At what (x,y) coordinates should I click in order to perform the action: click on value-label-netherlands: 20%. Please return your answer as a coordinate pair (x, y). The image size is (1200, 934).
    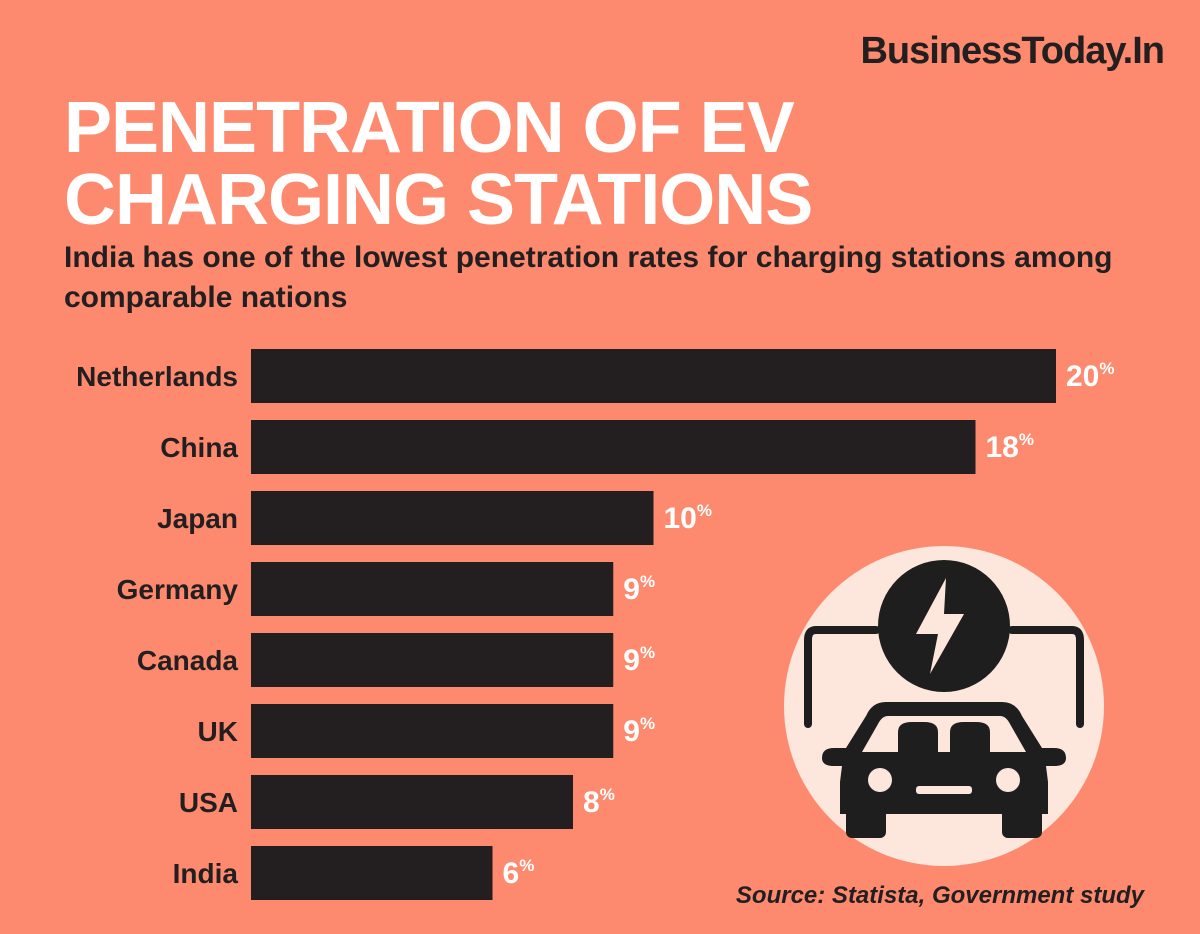
    Looking at the image, I should click on (1090, 376).